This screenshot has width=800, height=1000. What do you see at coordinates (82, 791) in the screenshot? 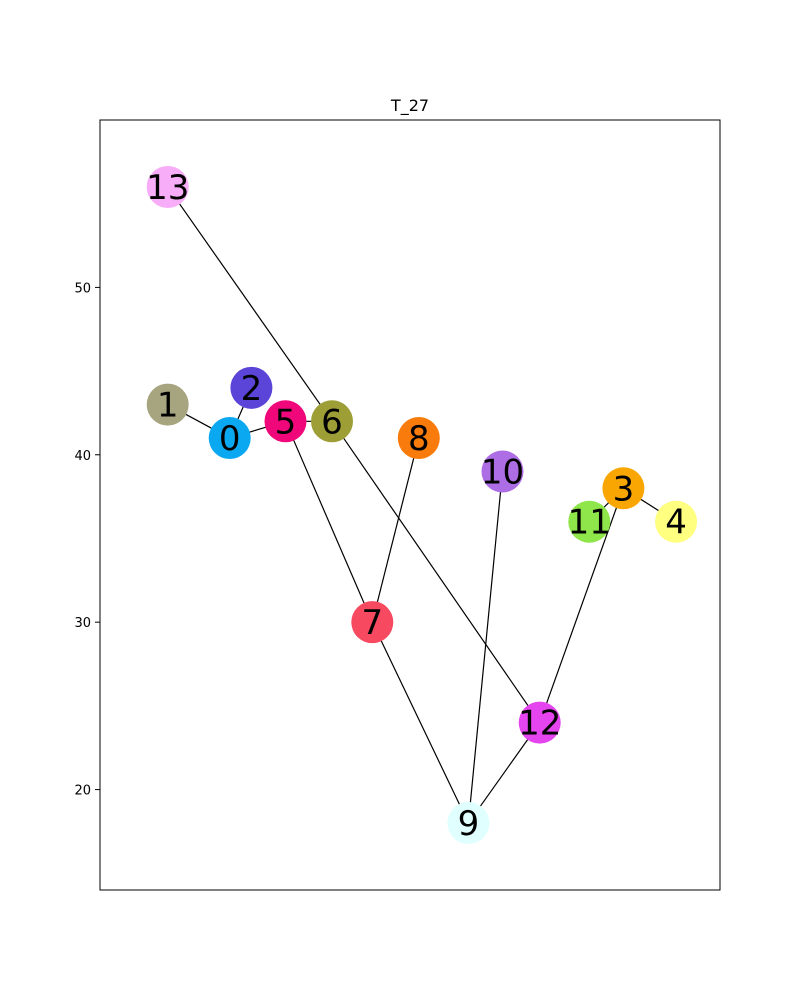
I see `y-tick-label-20: 20` at bounding box center [82, 791].